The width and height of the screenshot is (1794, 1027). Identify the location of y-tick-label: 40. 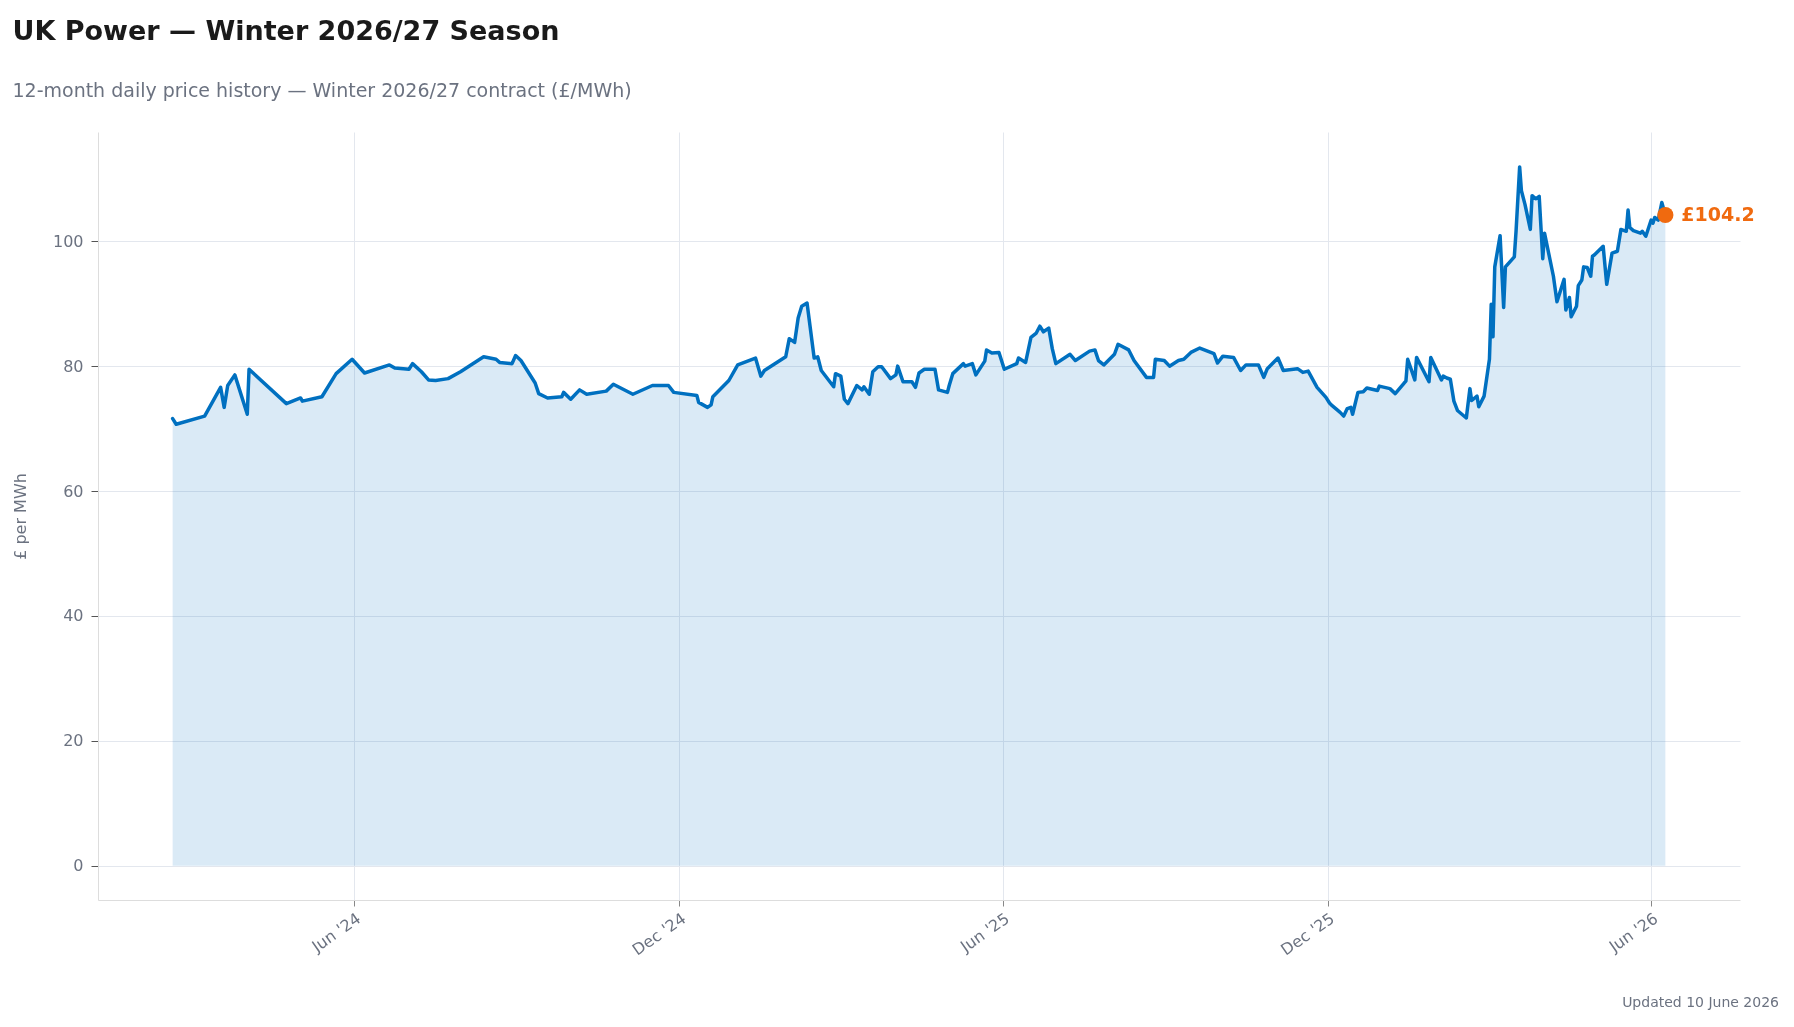
(73, 616).